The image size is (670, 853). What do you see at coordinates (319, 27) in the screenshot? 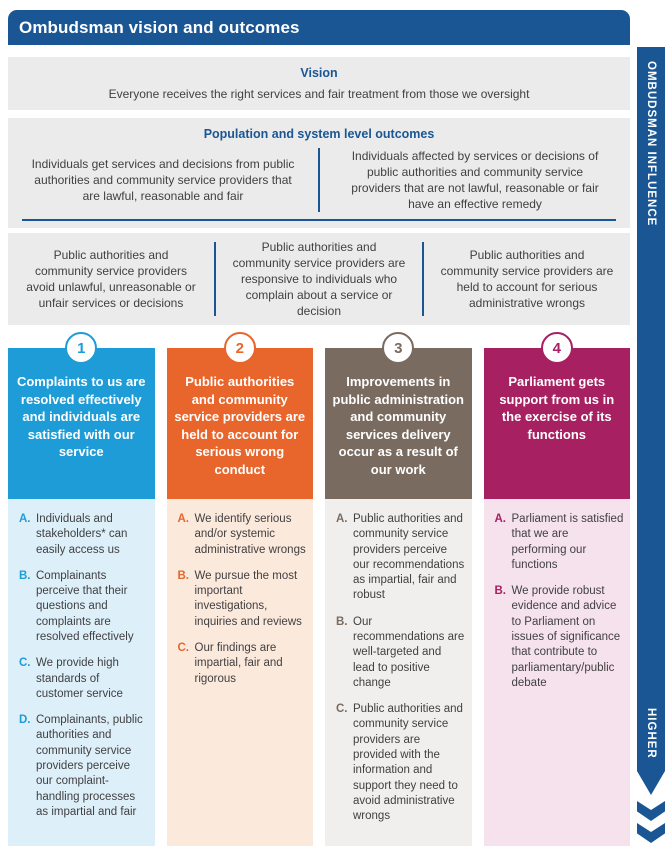
I see `page-header: Ombudsman vision and outcomes` at bounding box center [319, 27].